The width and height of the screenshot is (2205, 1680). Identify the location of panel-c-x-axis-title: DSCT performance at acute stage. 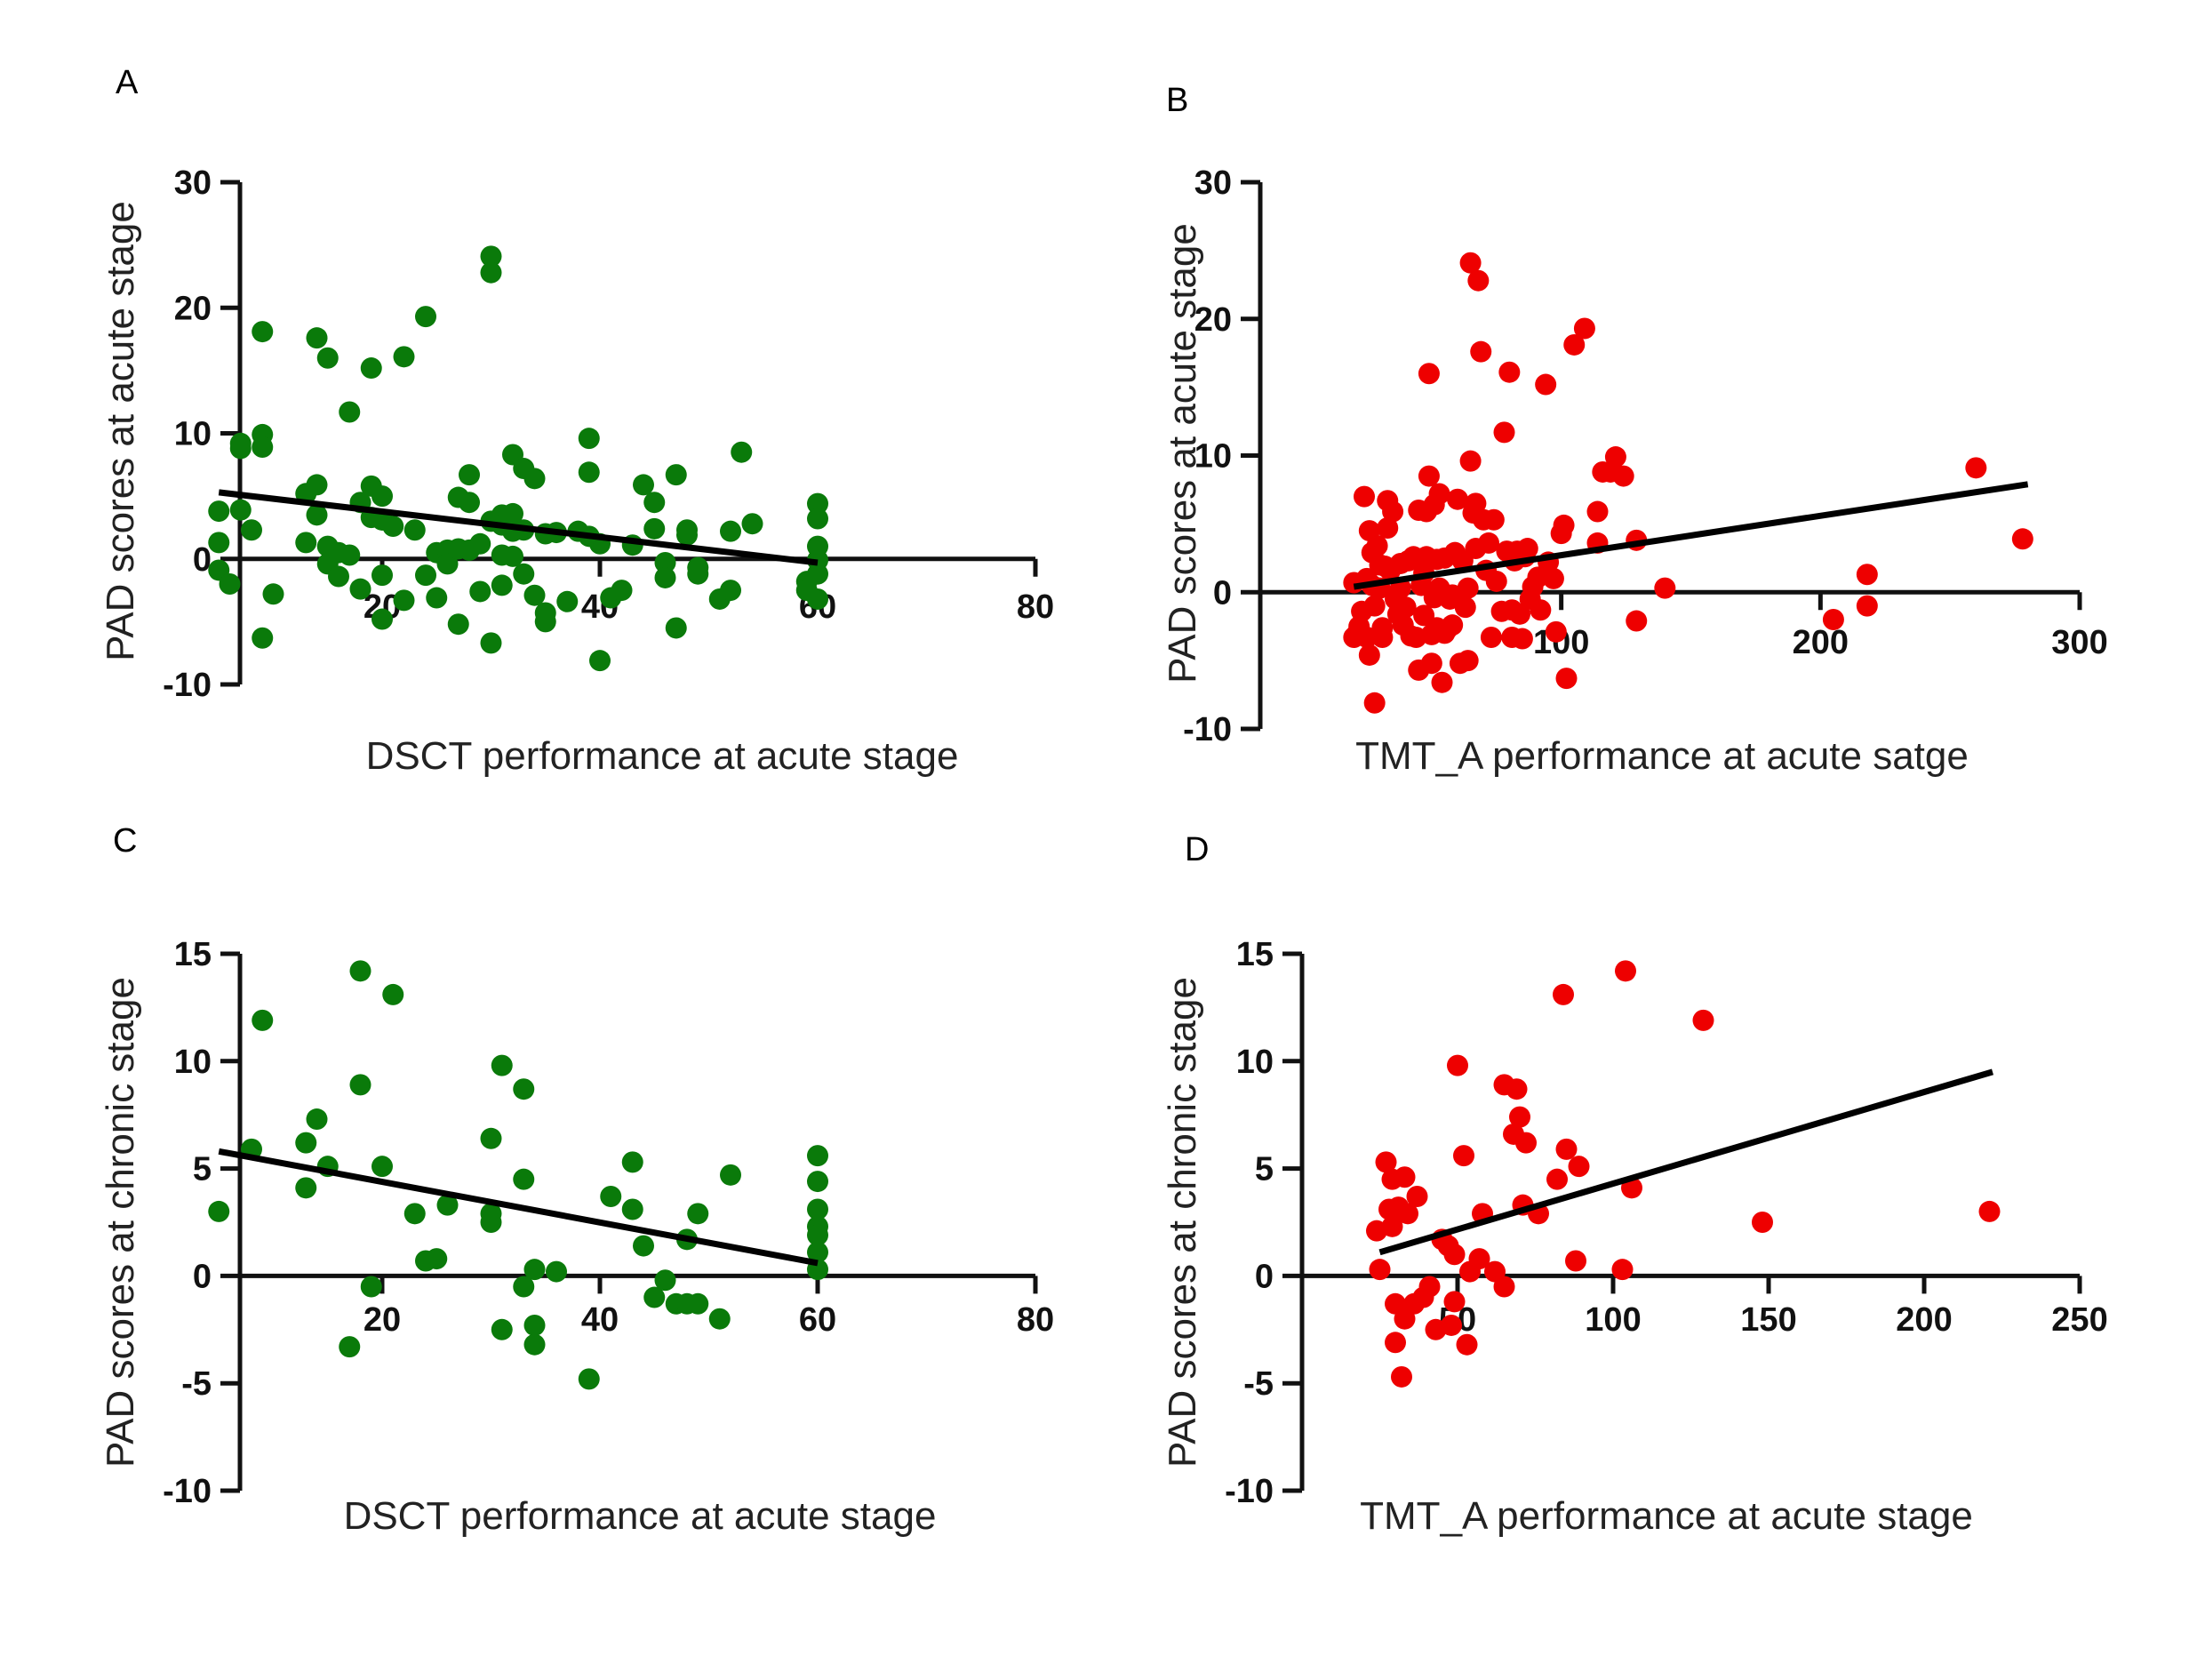
(640, 1516).